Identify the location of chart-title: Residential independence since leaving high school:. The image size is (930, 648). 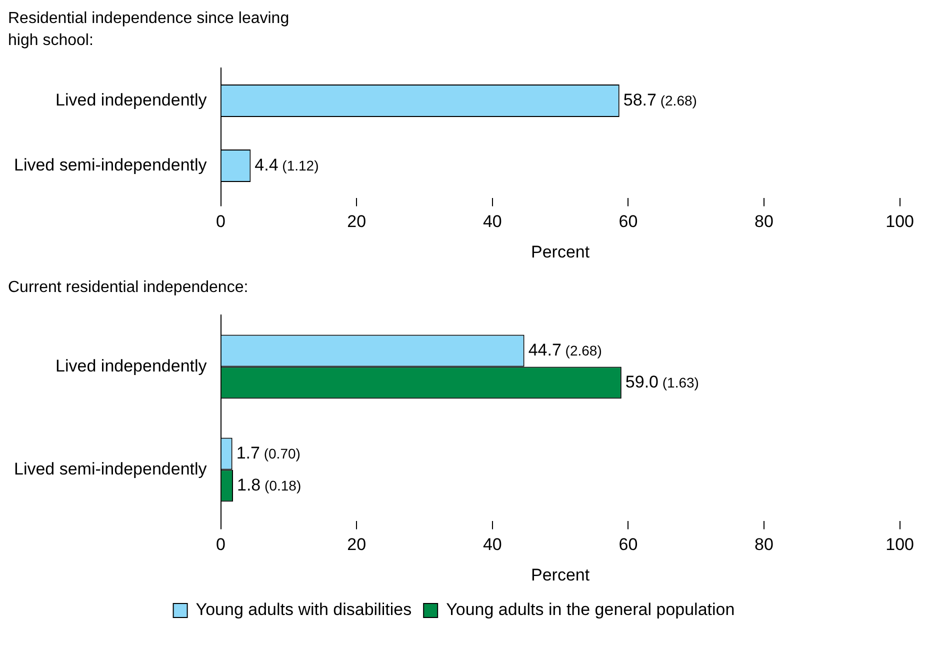
(149, 30).